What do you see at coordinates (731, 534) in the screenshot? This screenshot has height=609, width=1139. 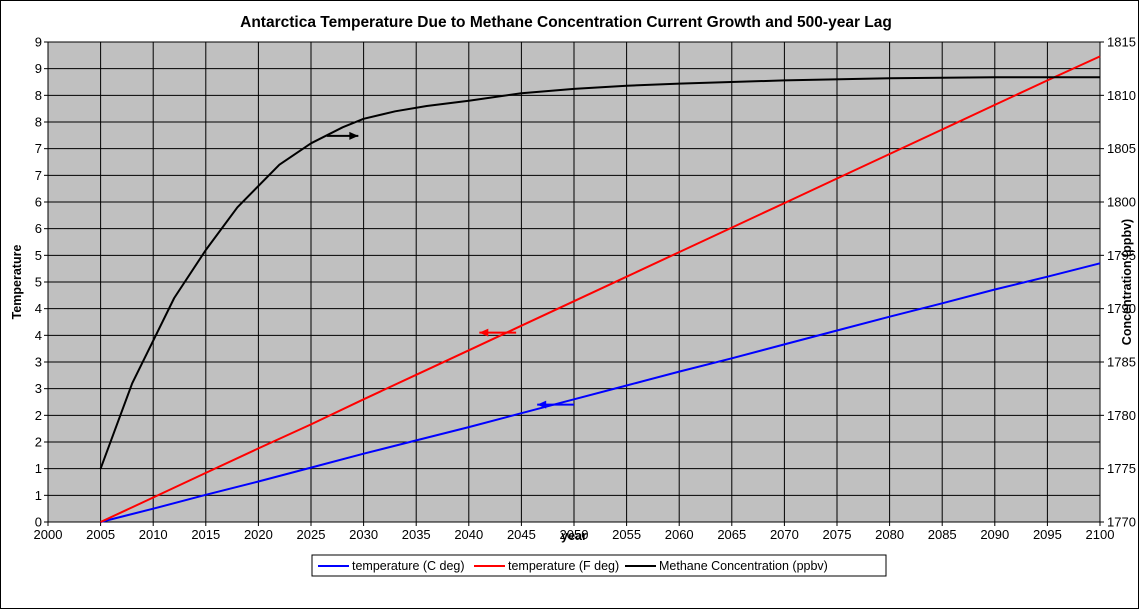 I see `x-tick-label: 2065` at bounding box center [731, 534].